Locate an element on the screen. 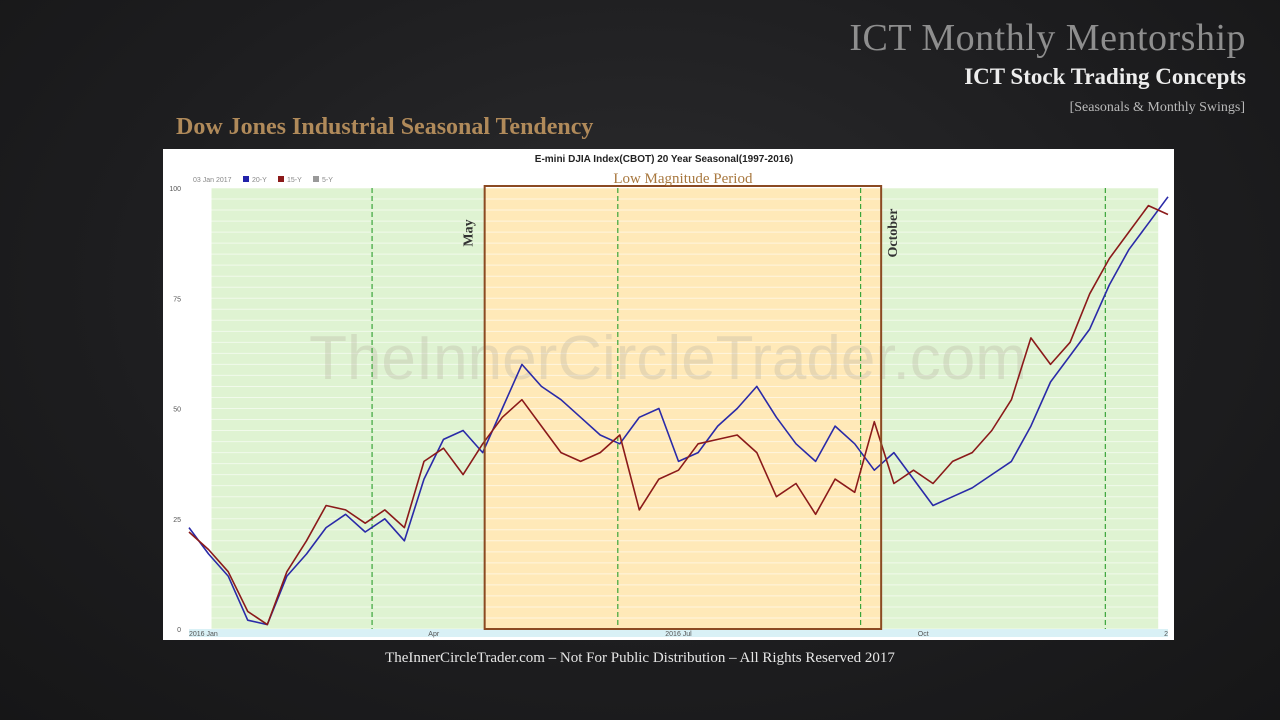 The image size is (1280, 720). x-tick-label: 2016 Jan is located at coordinates (203, 634).